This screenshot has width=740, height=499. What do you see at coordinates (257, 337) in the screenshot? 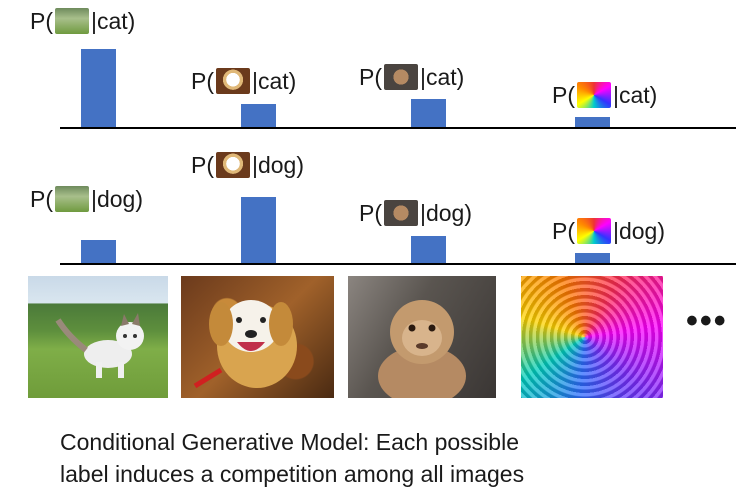
I see `dog-photo` at bounding box center [257, 337].